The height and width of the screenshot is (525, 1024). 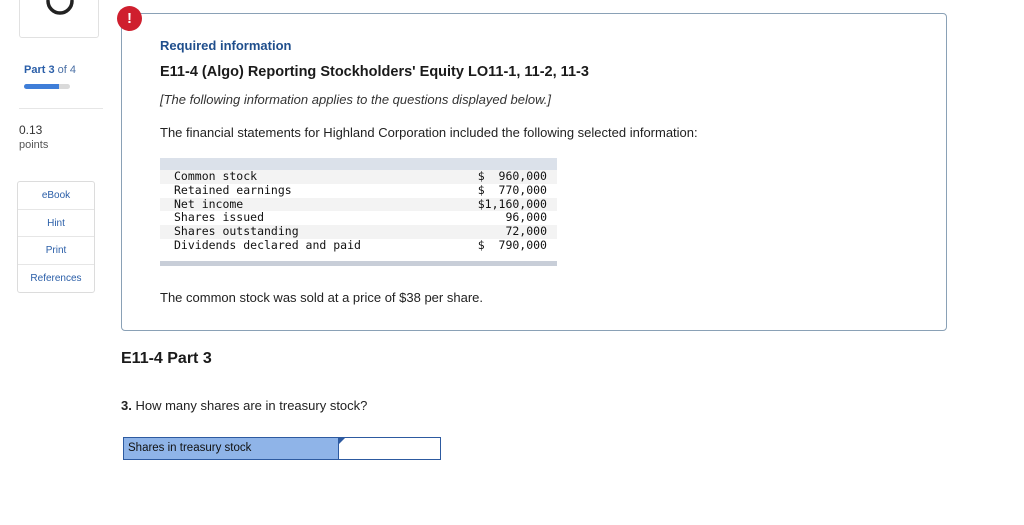 I want to click on references-button: References, so click(x=56, y=278).